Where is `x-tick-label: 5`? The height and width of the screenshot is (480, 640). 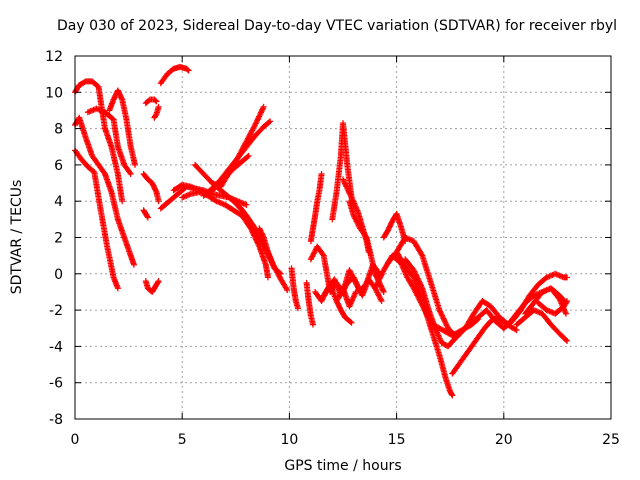
x-tick-label: 5 is located at coordinates (182, 440).